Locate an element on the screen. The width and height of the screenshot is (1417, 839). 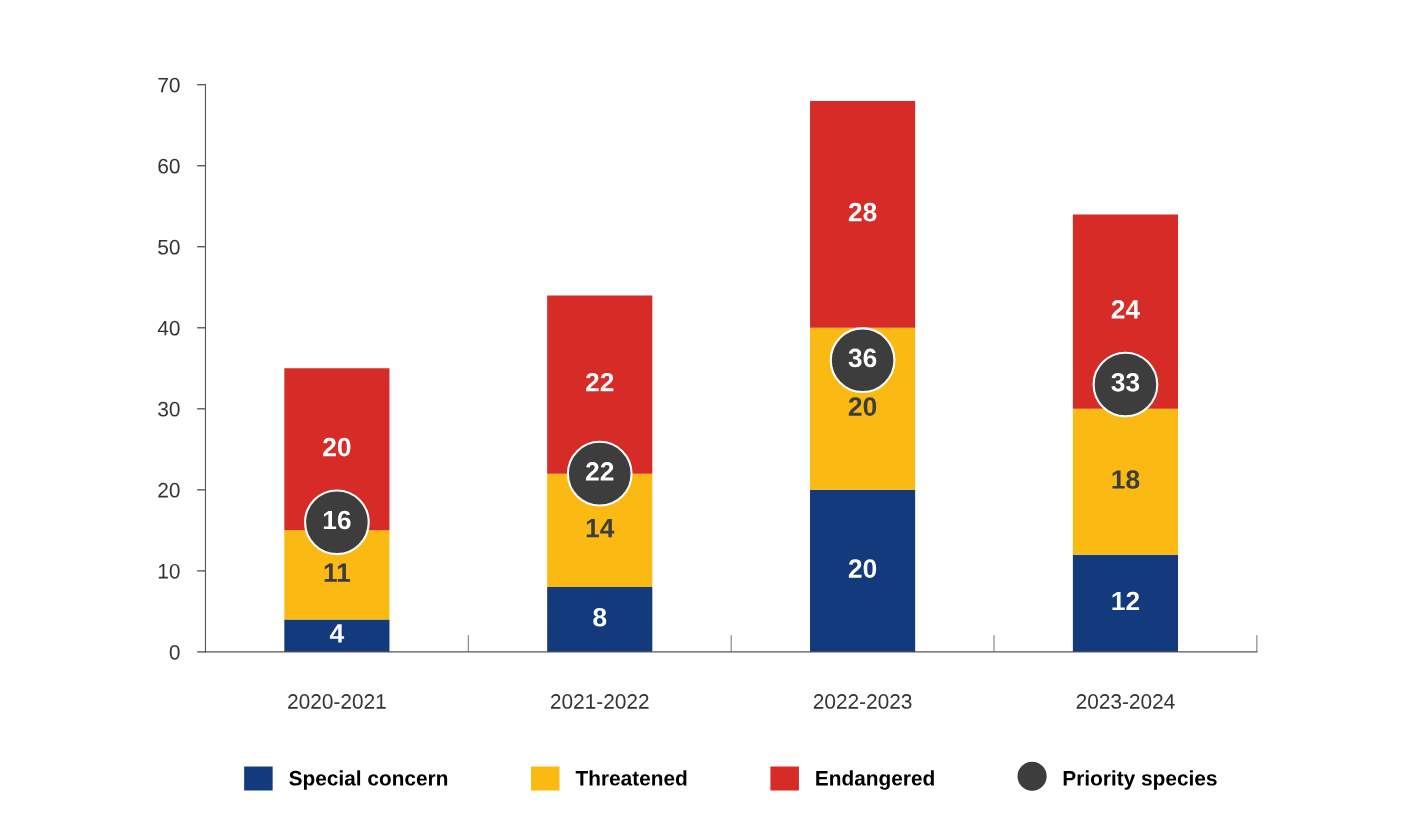
x-tick-label: 2020-2021 is located at coordinates (337, 701).